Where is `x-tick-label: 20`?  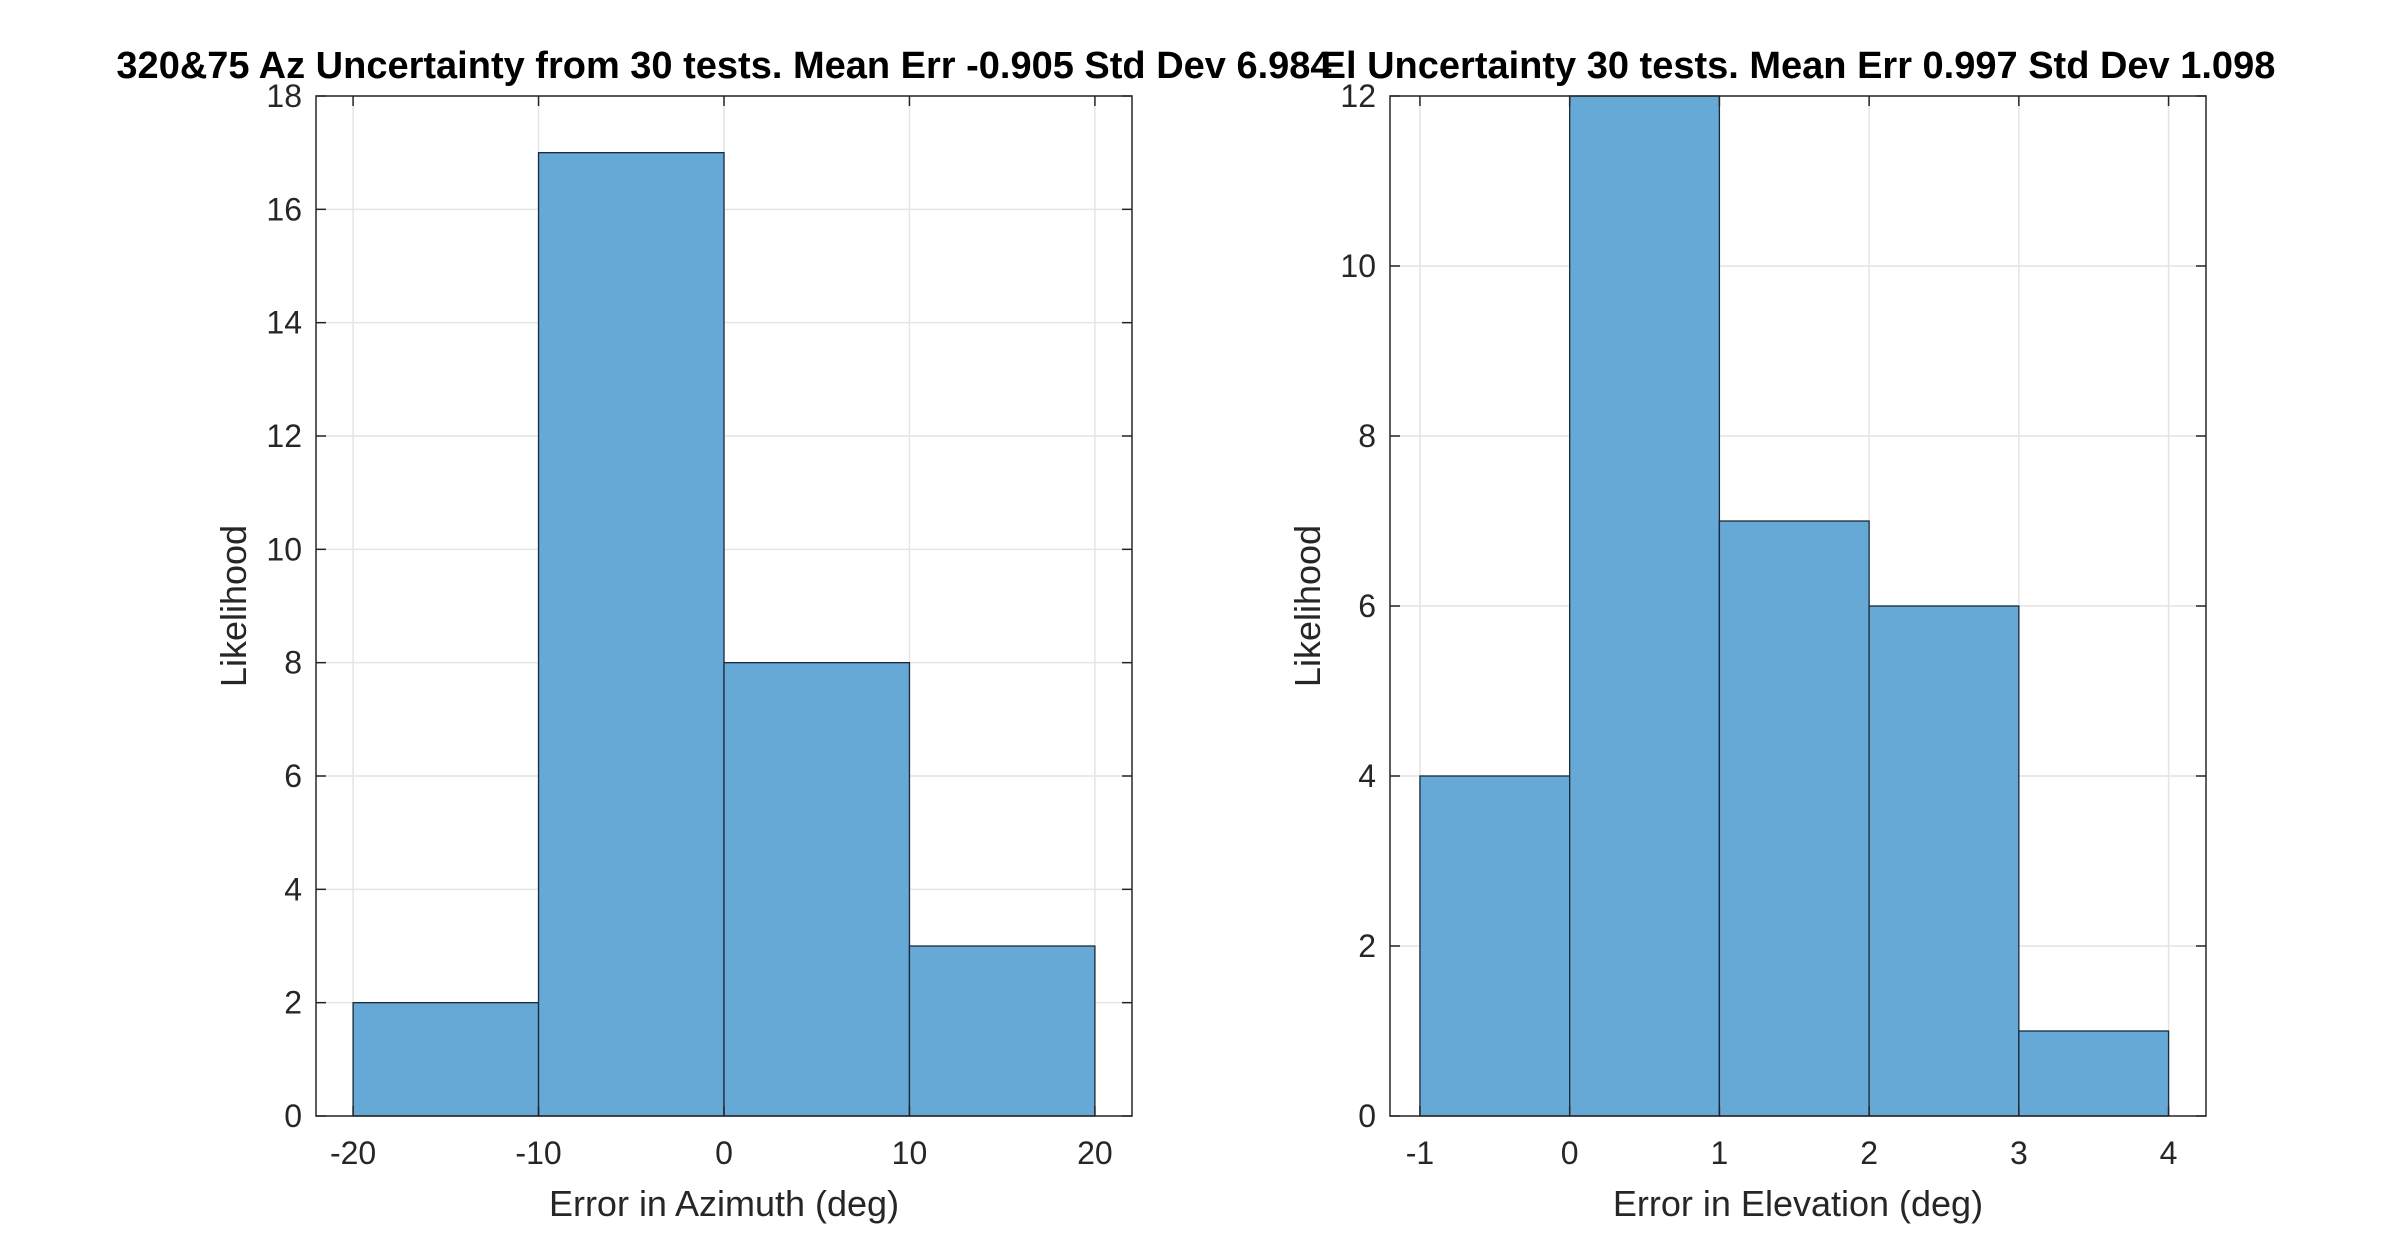
x-tick-label: 20 is located at coordinates (1095, 1153).